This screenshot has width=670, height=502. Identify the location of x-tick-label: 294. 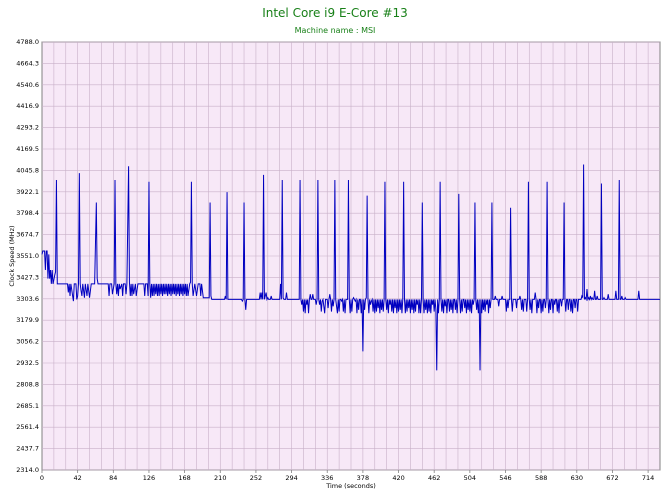
(291, 478).